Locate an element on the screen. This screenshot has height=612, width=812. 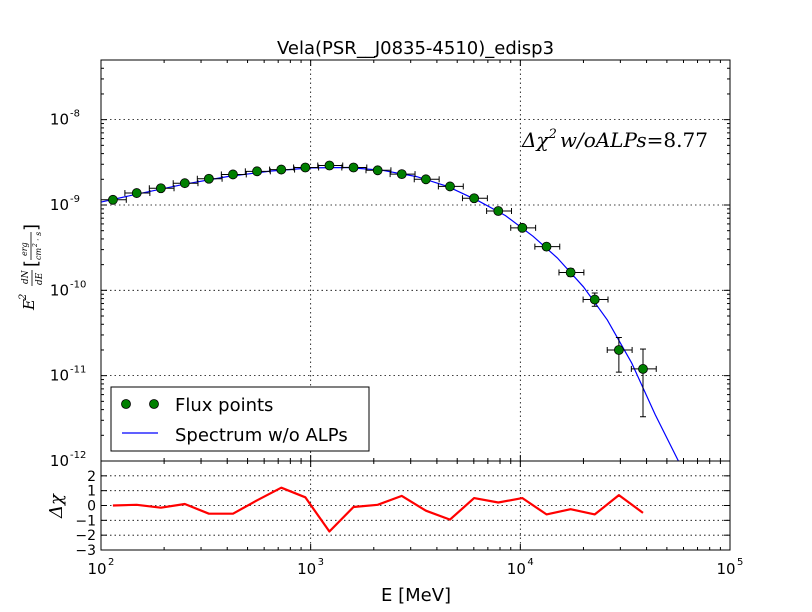
chi2-annotation: Δχ2 w/oALPs=8.77 is located at coordinates (614, 139).